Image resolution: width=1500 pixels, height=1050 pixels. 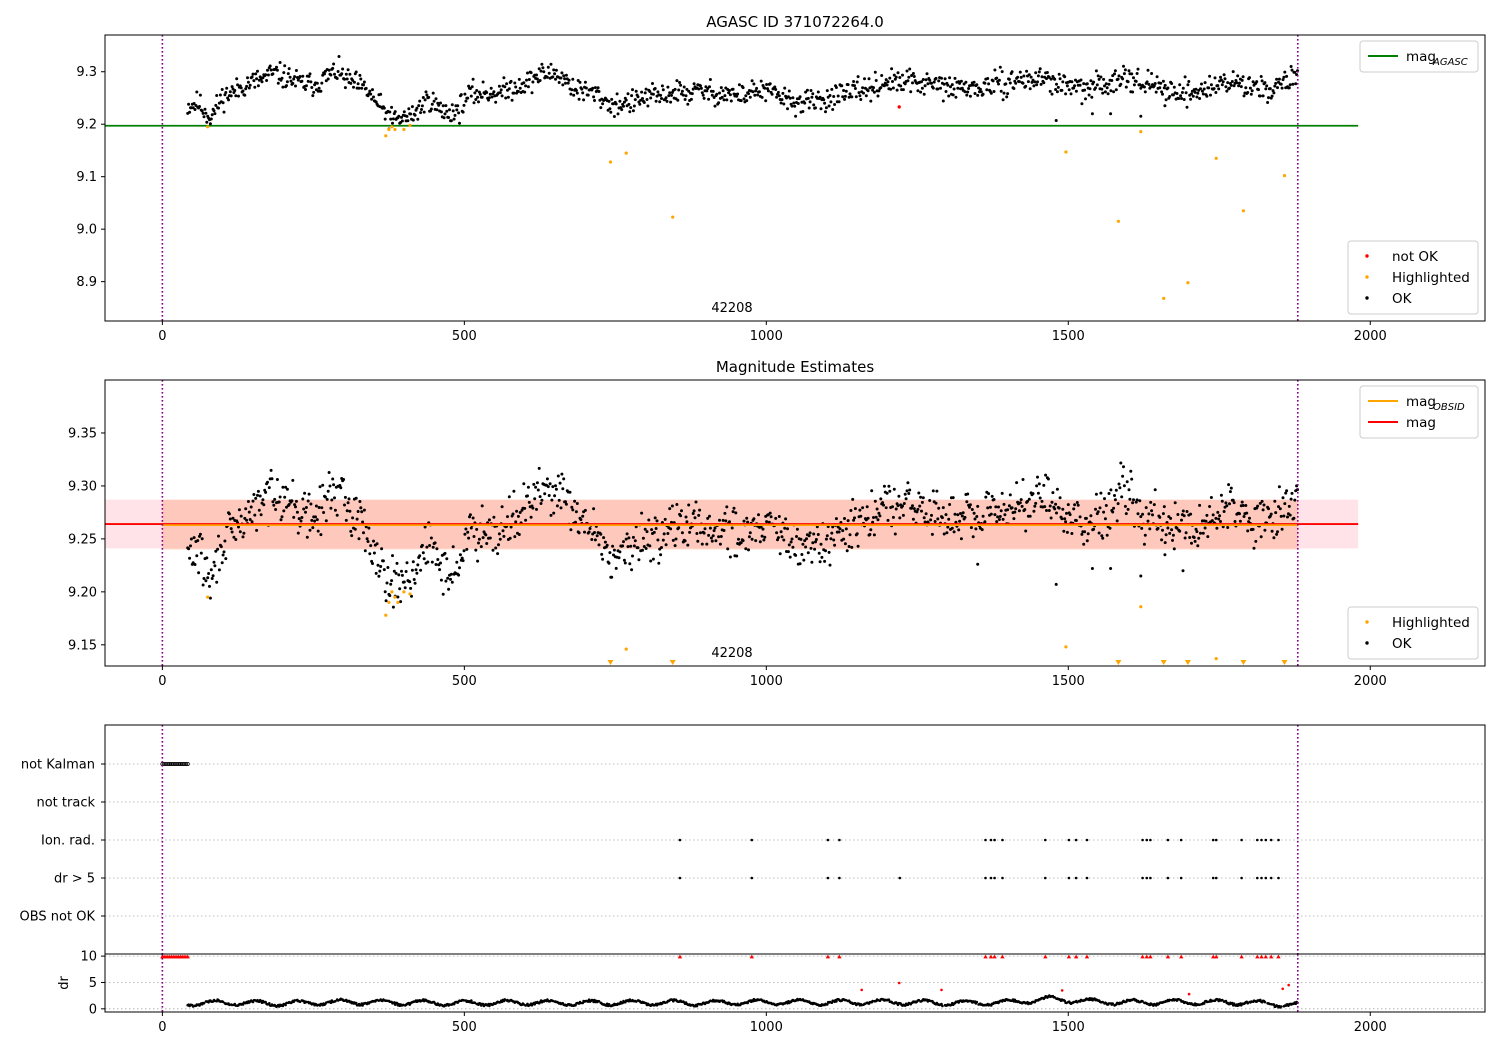 What do you see at coordinates (919, 1000) in the screenshot?
I see `dr-point` at bounding box center [919, 1000].